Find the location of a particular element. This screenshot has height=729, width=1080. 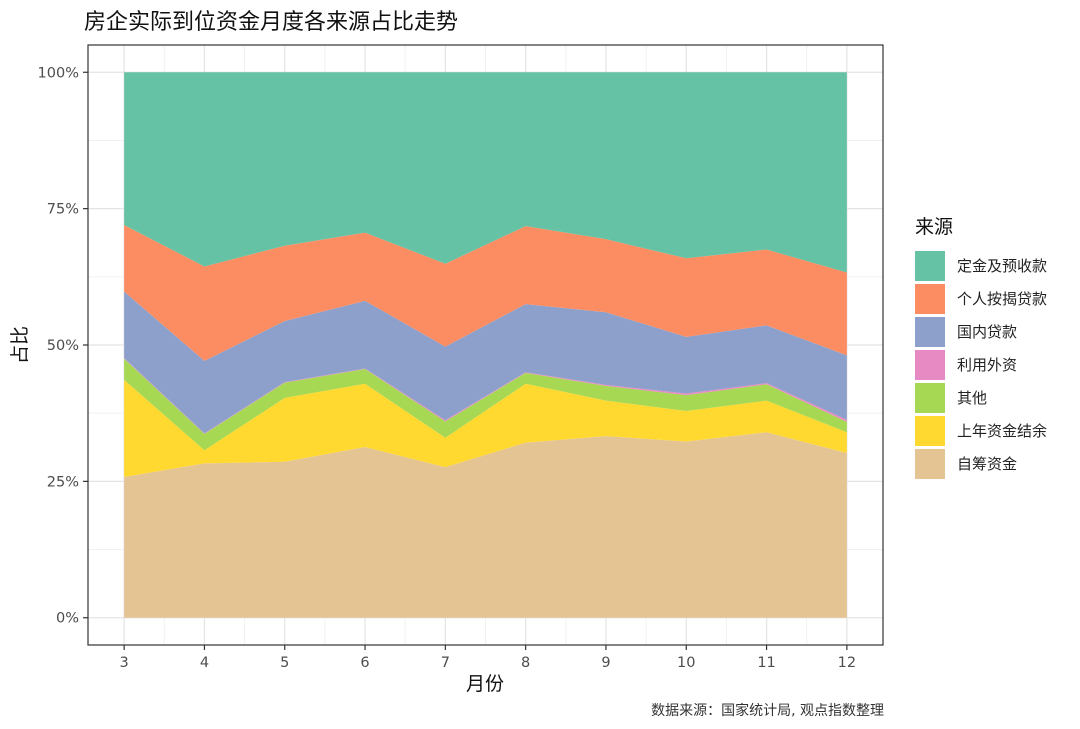

legend-label: 定金及预收款 is located at coordinates (1002, 266).